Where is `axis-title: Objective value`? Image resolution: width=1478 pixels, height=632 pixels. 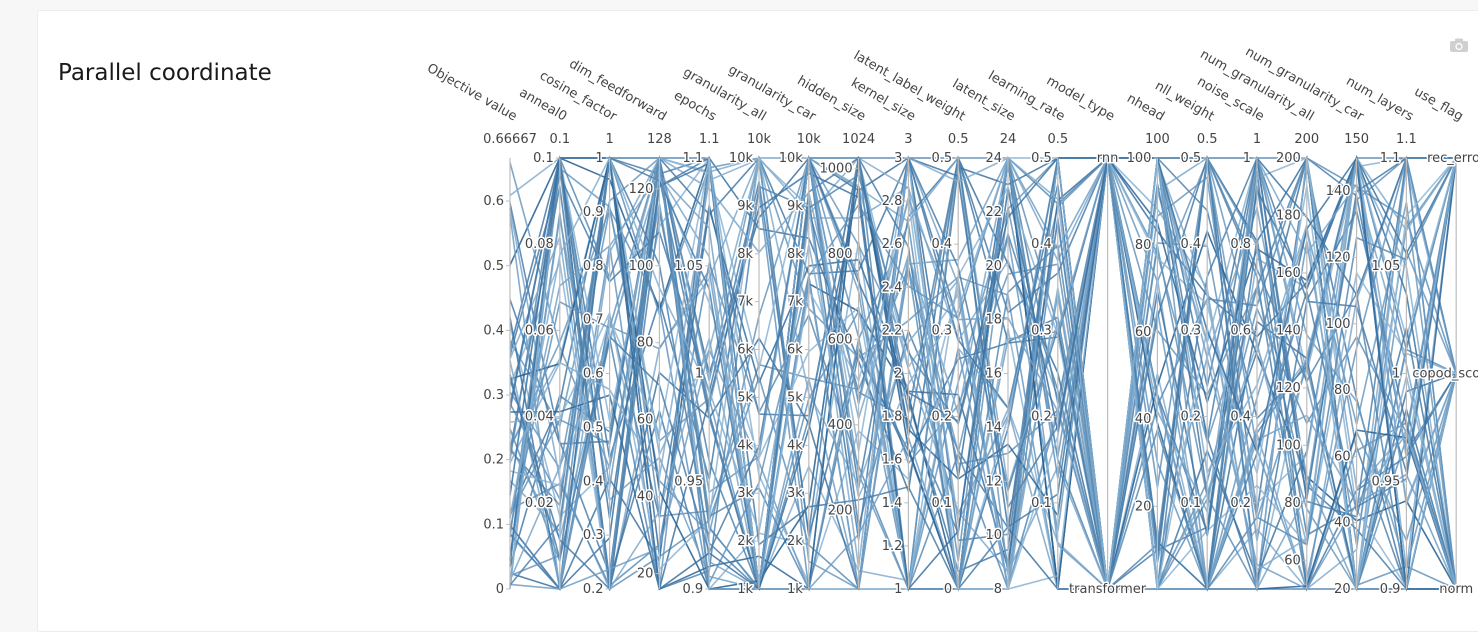
axis-title: Objective value is located at coordinates (471, 93).